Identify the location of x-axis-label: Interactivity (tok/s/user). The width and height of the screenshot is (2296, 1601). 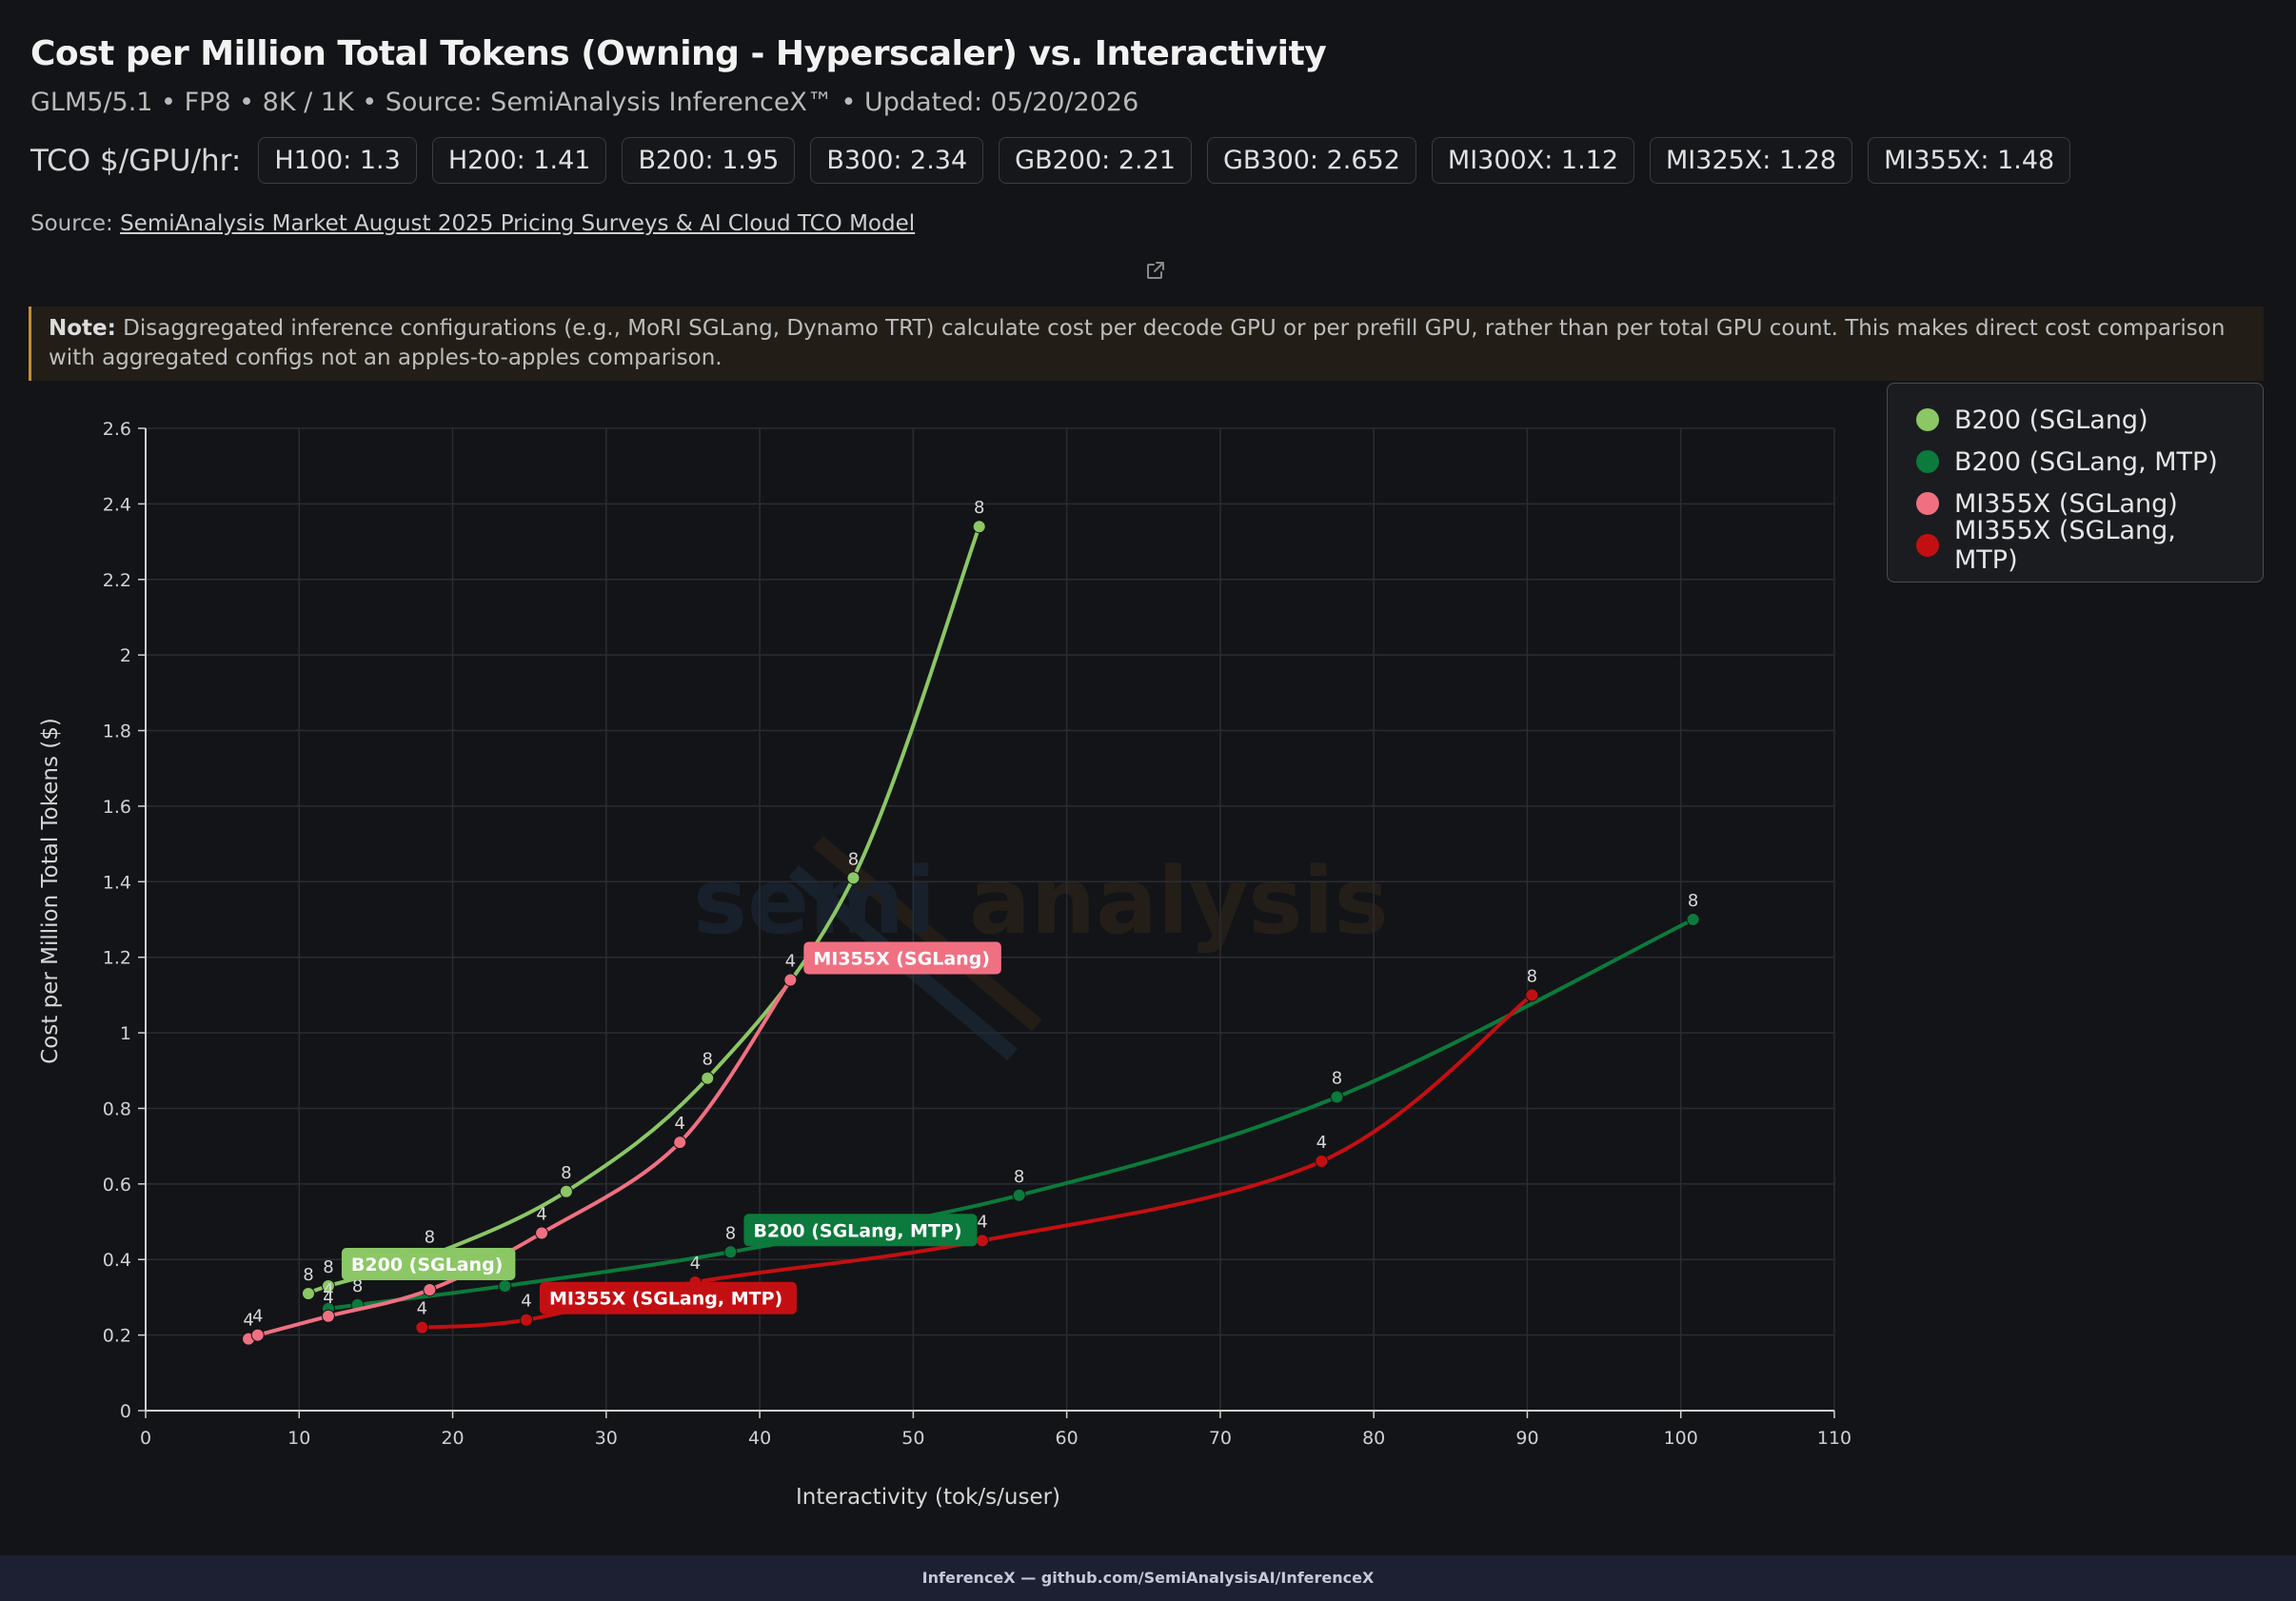
(928, 1497).